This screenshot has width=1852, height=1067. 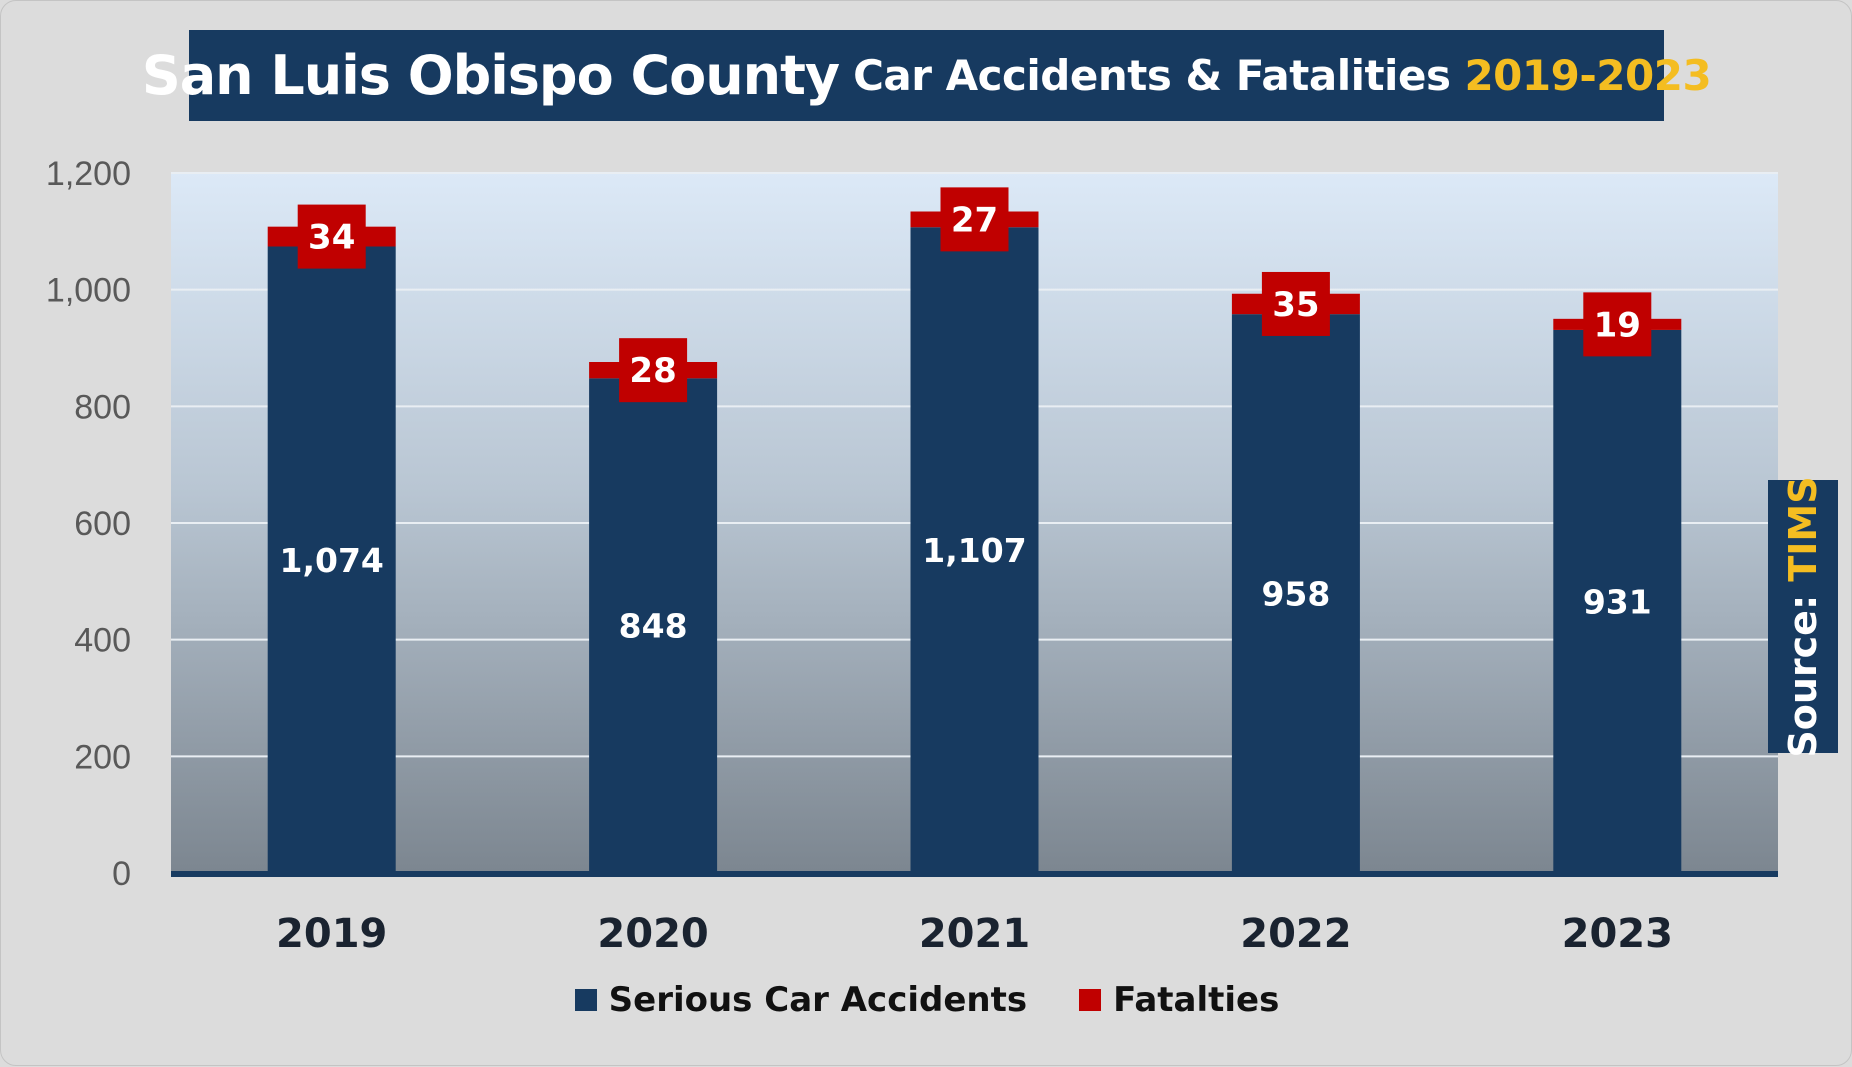 I want to click on title-subject: Car Accidents & Fatalities, so click(x=1152, y=75).